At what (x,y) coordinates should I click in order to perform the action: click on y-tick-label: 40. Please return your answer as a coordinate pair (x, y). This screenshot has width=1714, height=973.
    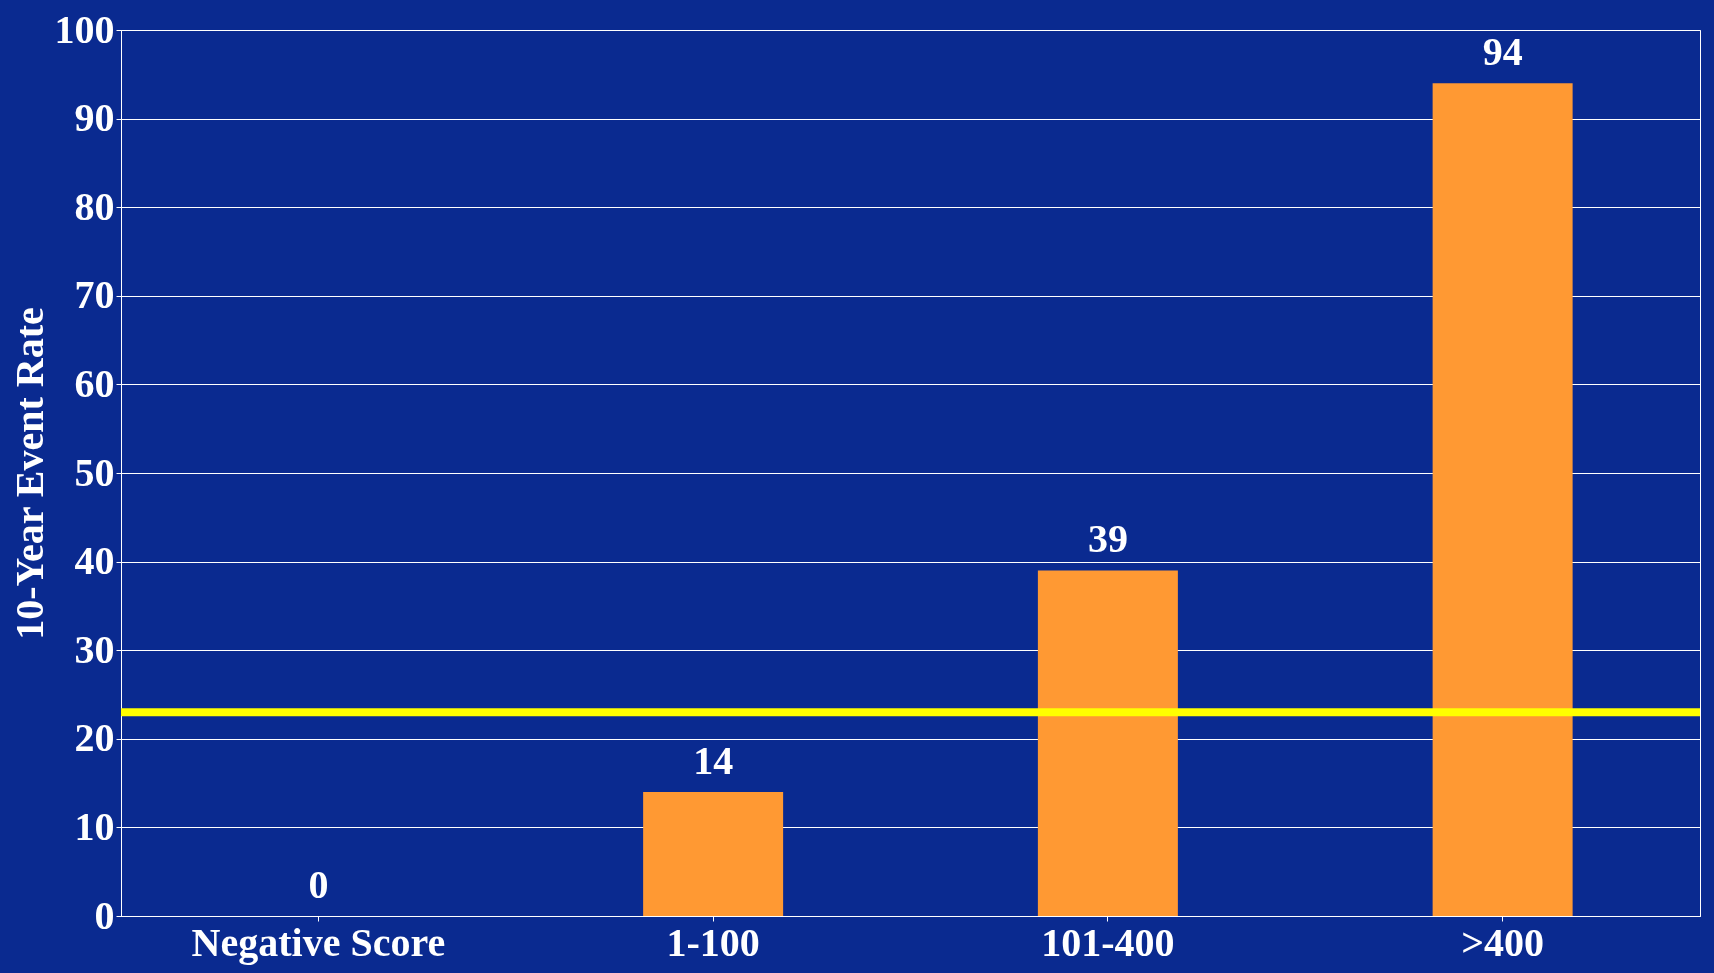
    Looking at the image, I should click on (94, 561).